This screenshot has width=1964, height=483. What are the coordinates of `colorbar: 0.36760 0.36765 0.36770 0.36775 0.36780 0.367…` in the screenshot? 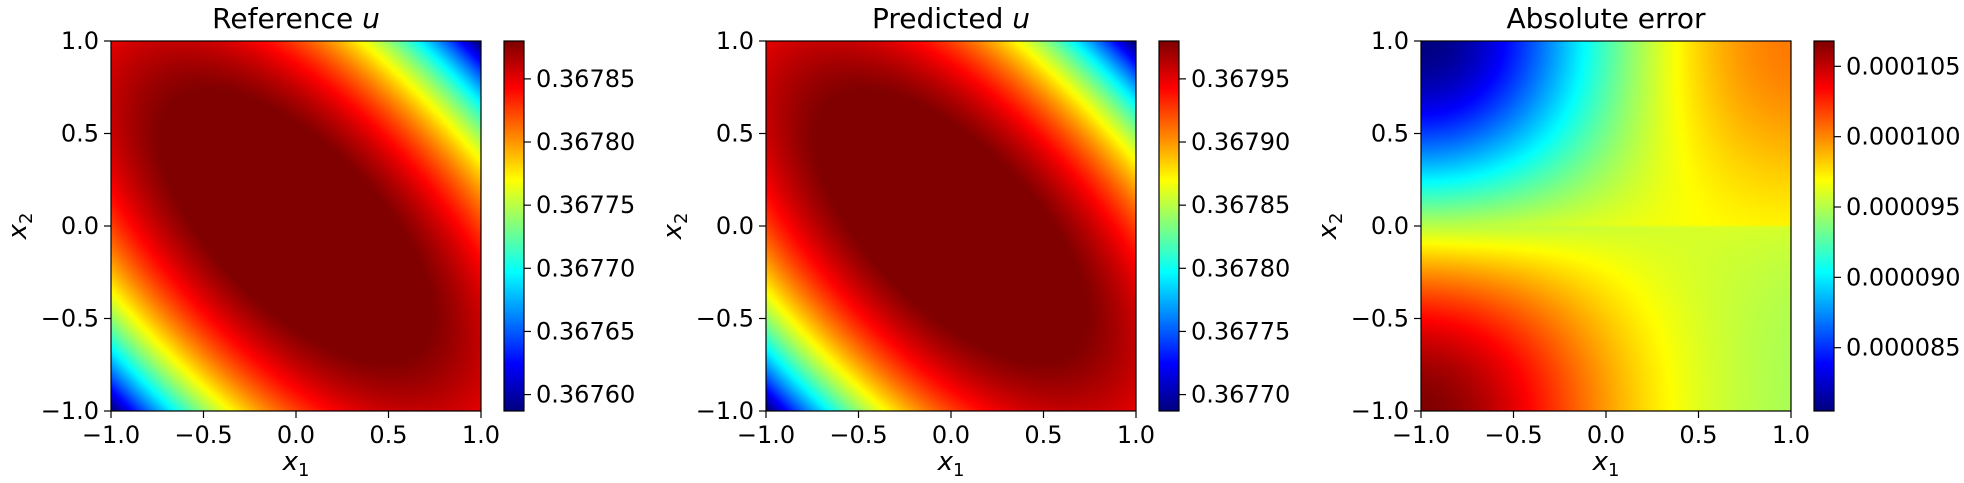 It's located at (569, 226).